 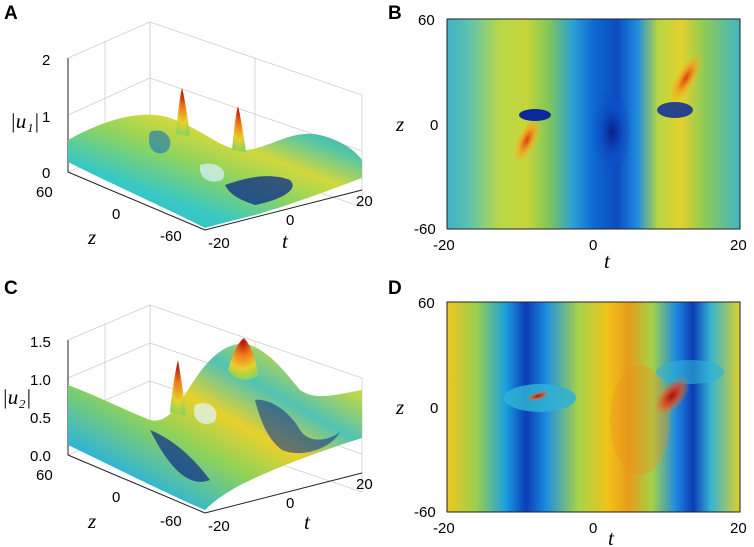 I want to click on panel-letter-c: C, so click(x=11, y=288).